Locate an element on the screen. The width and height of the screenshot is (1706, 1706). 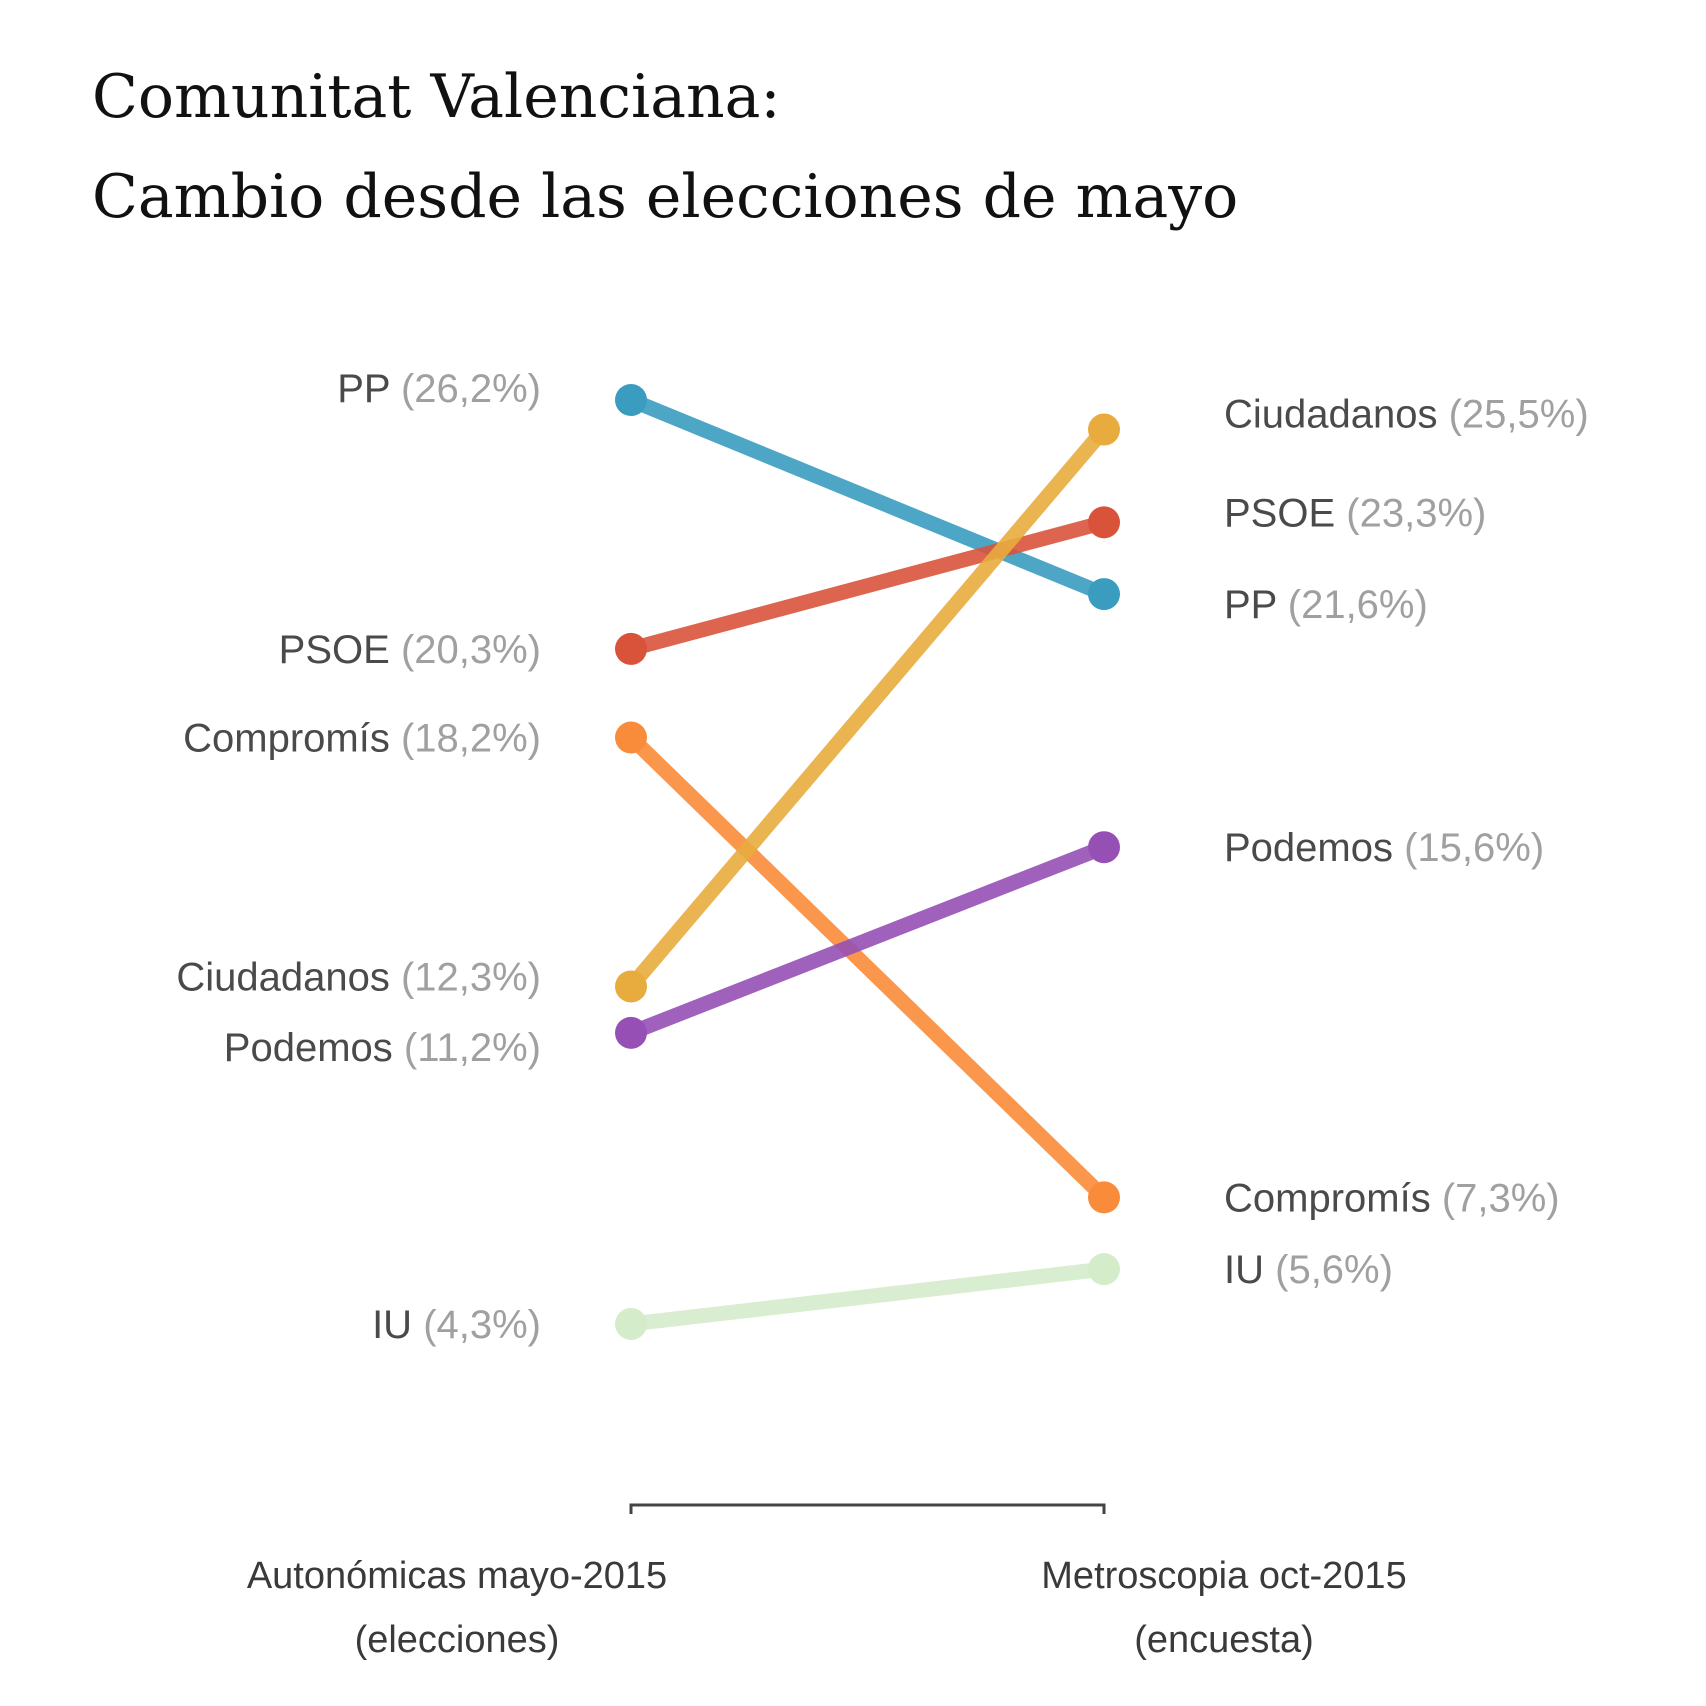
data-label-end-psoe: PSOE (23,3%) is located at coordinates (1355, 513).